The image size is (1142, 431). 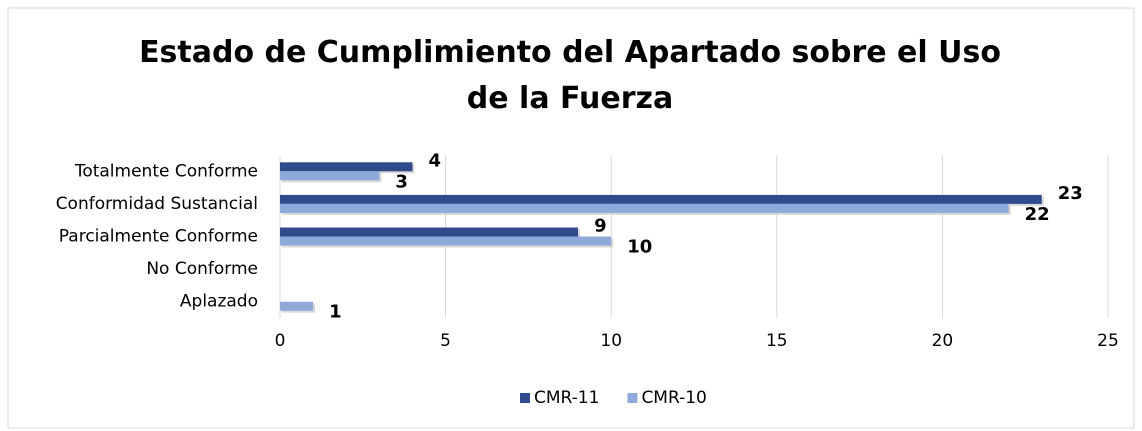 I want to click on x-tick-label: 10, so click(x=611, y=341).